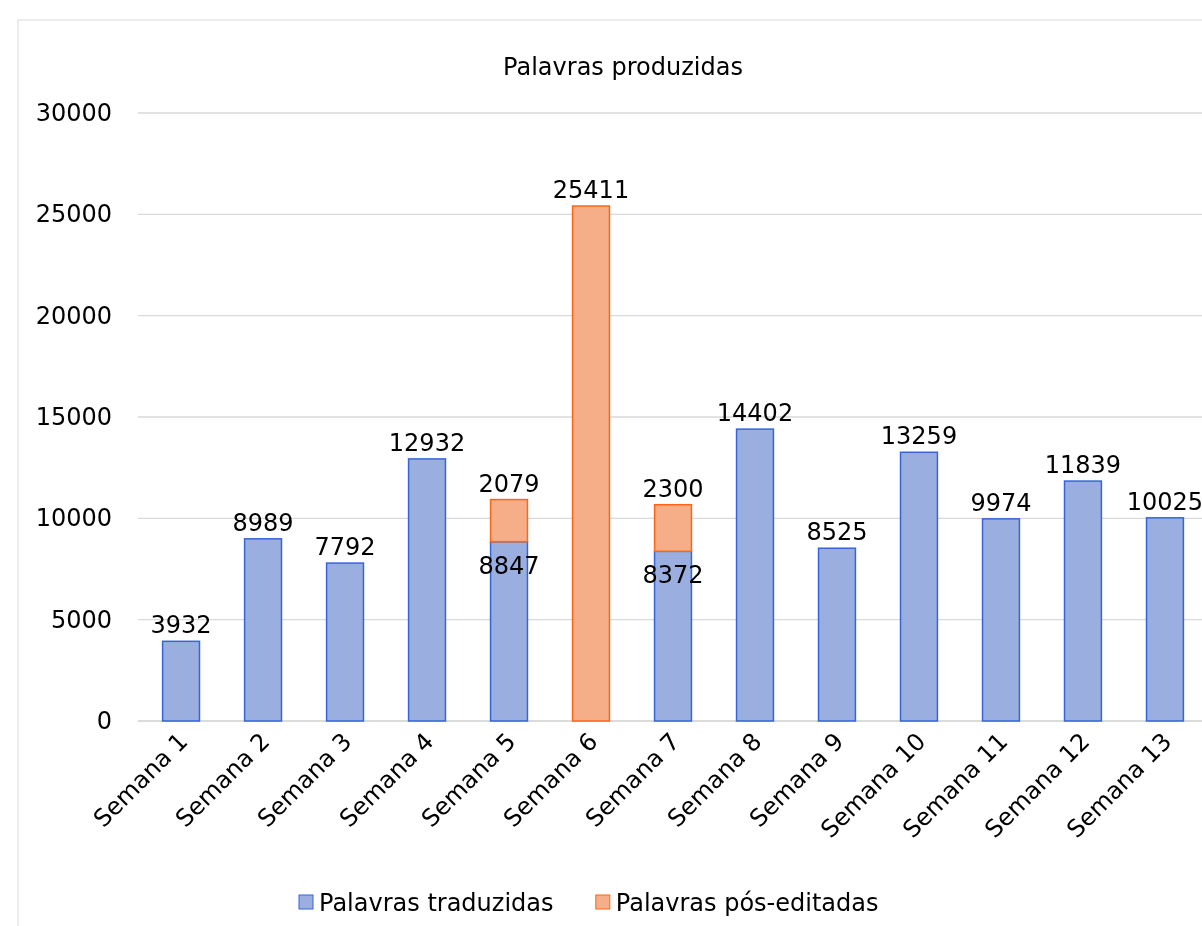 The width and height of the screenshot is (1202, 926). What do you see at coordinates (345, 547) in the screenshot?
I see `data-label: 7792` at bounding box center [345, 547].